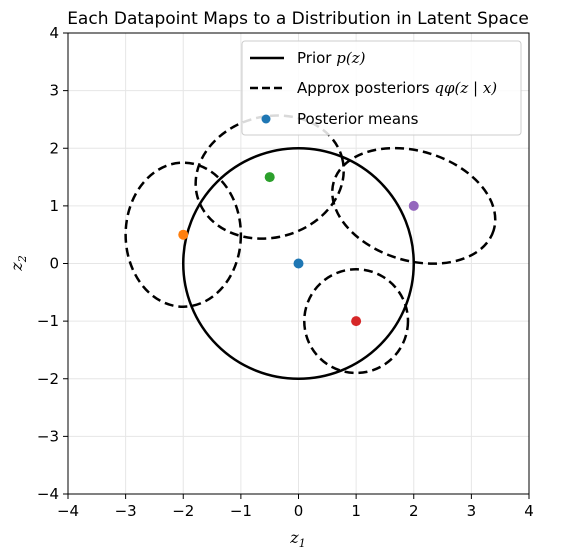  What do you see at coordinates (54, 33) in the screenshot?
I see `y-tick-label: 4` at bounding box center [54, 33].